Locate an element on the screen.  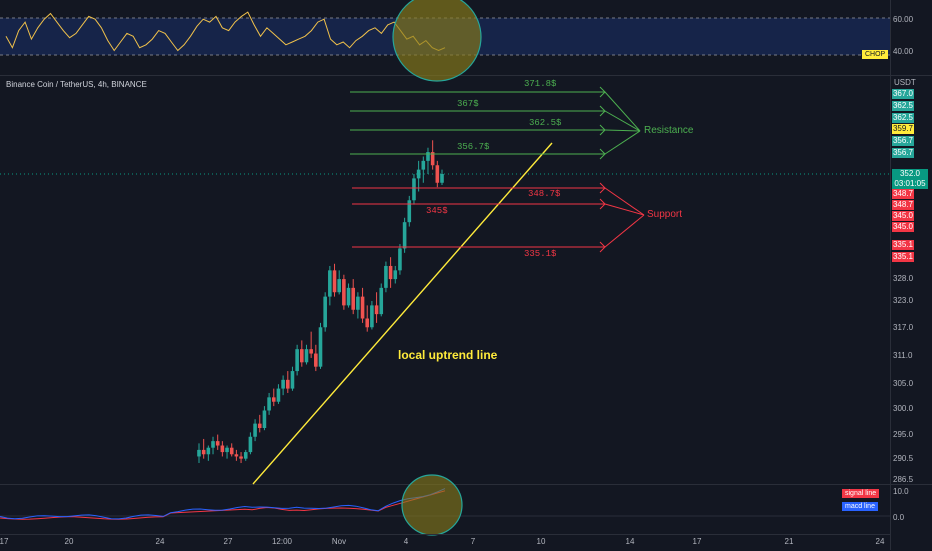
signal-line-legend: signal line is located at coordinates (861, 493).